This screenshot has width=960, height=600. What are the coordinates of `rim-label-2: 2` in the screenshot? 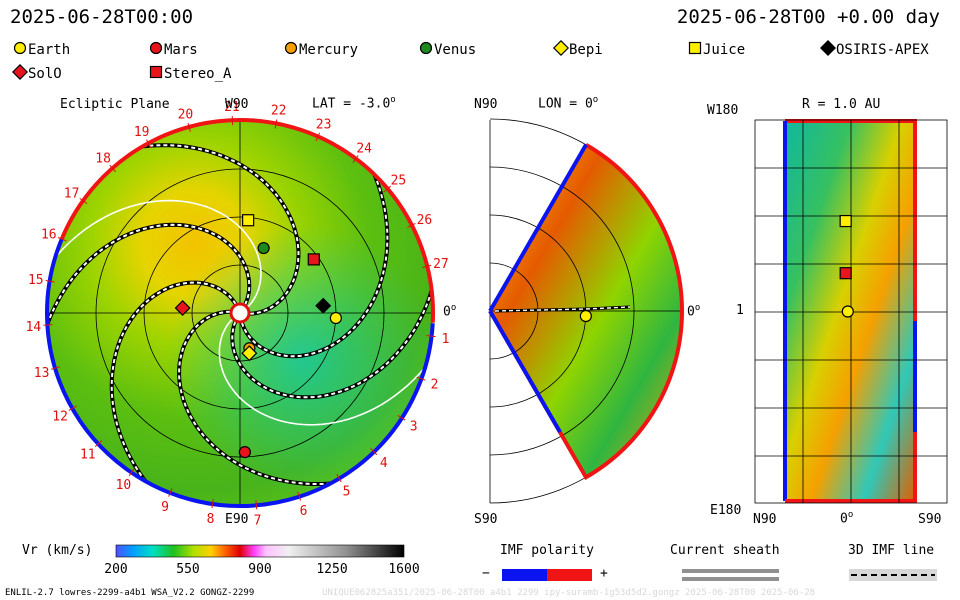 It's located at (435, 385).